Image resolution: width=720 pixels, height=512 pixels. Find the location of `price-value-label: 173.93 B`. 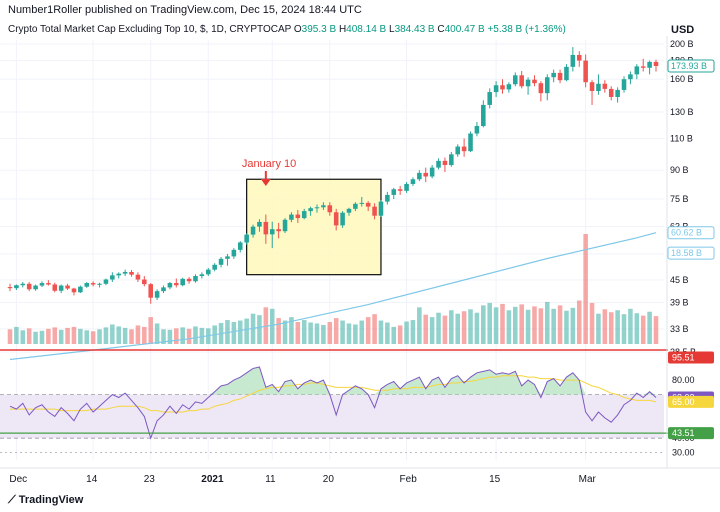

price-value-label: 173.93 B is located at coordinates (689, 66).